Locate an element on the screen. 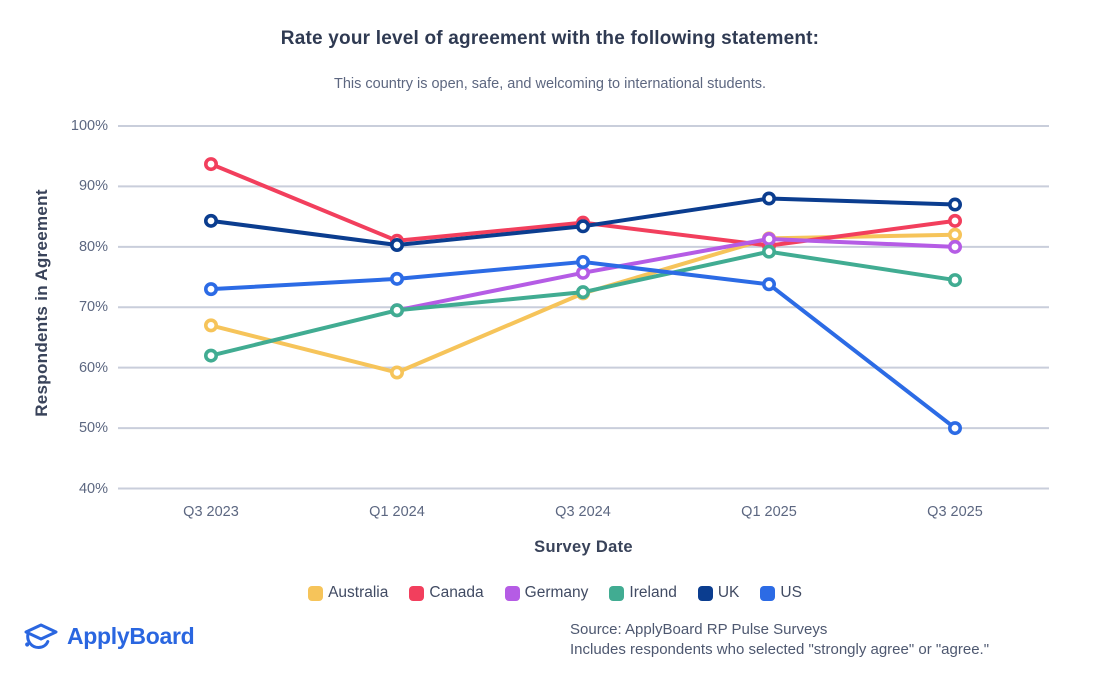  y-tick-label: 70% is located at coordinates (93, 307).